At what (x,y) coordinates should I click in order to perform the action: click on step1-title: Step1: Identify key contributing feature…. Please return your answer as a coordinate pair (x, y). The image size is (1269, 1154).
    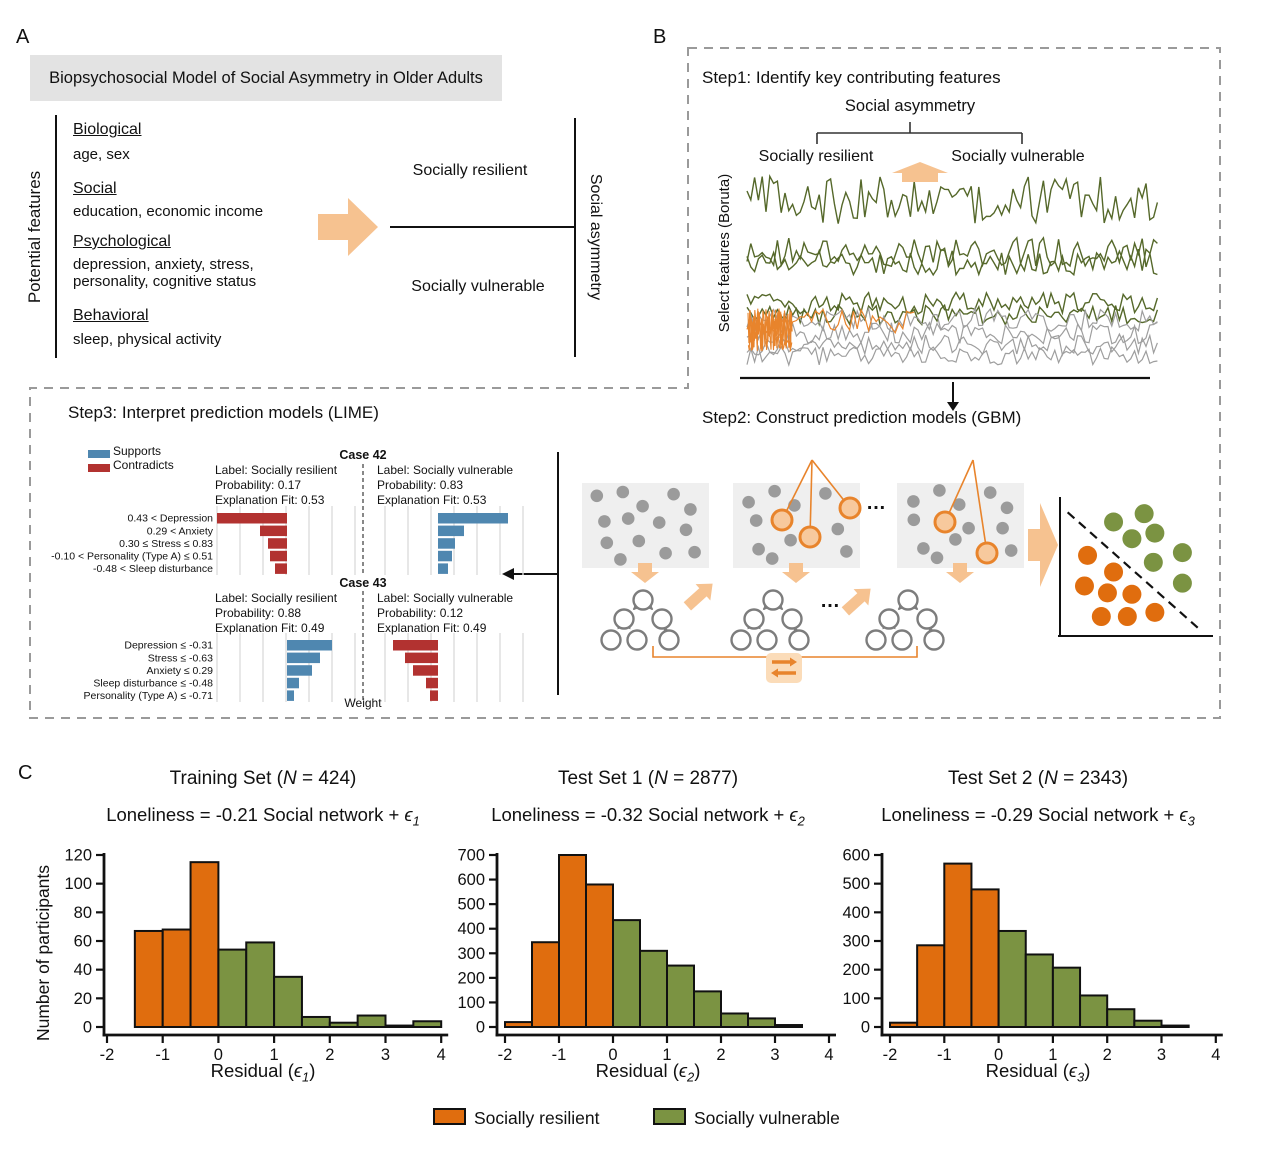
    Looking at the image, I should click on (851, 77).